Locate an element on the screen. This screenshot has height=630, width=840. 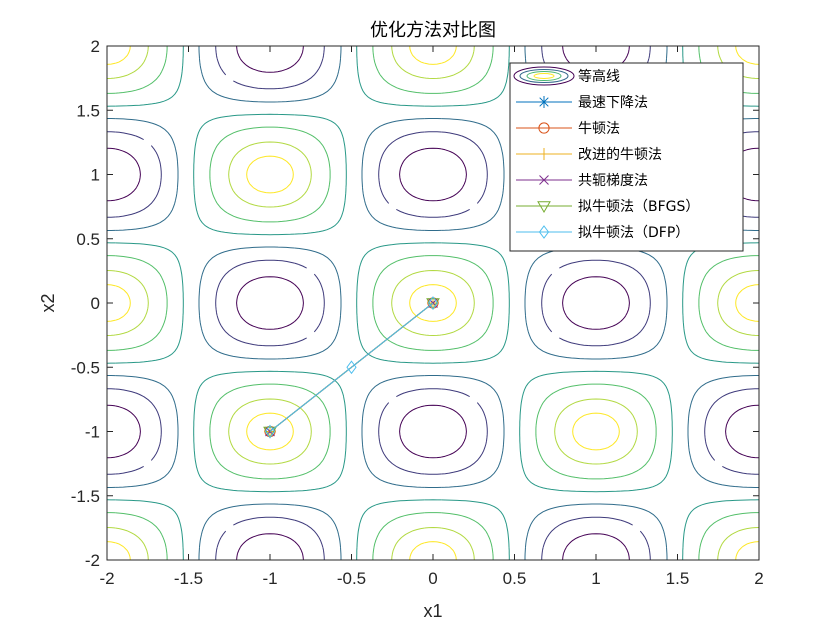
series-path is located at coordinates (351, 367).